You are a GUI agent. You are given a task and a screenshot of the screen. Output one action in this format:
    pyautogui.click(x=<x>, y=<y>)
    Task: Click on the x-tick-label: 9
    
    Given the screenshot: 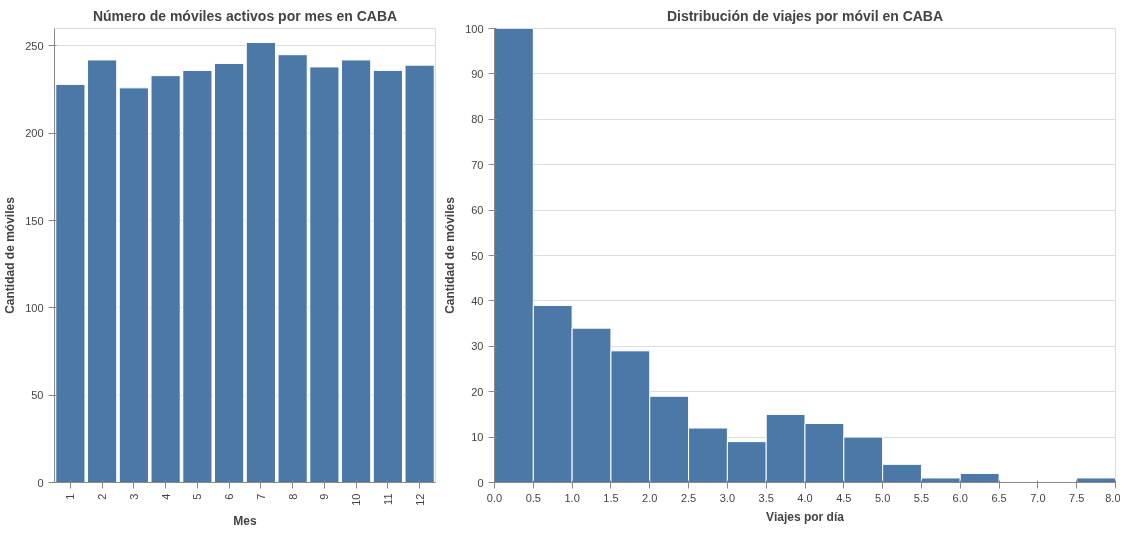 What is the action you would take?
    pyautogui.click(x=324, y=496)
    